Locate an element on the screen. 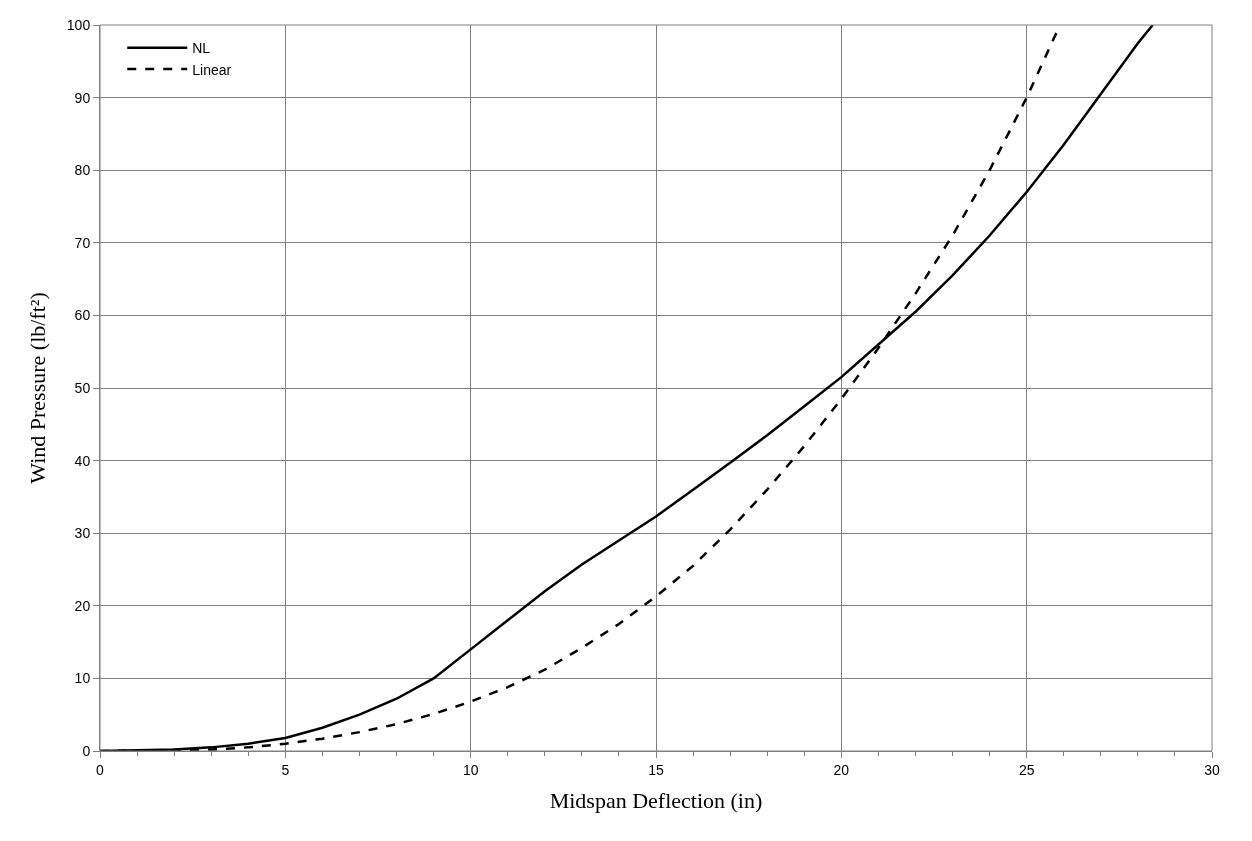 Image resolution: width=1252 pixels, height=841 pixels. legend-label: NL is located at coordinates (201, 48).